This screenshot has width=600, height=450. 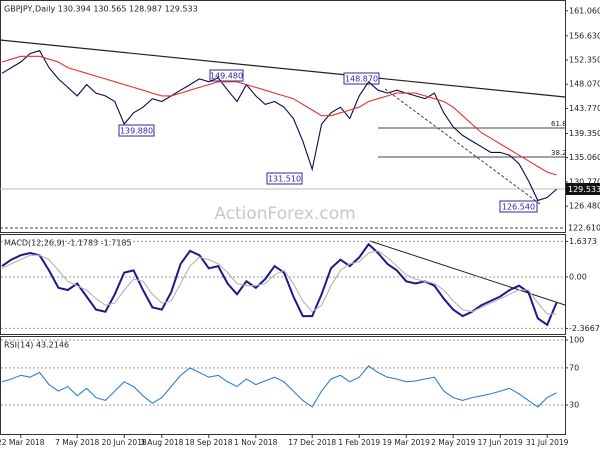 I want to click on y-tick-label: 148.070, so click(x=584, y=84).